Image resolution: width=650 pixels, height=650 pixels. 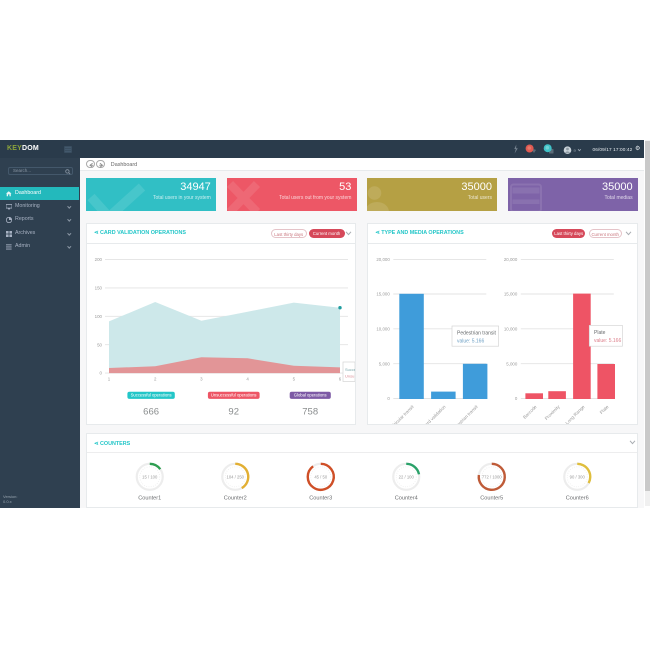 What do you see at coordinates (407, 477) in the screenshot?
I see `svg-text: 22 / 100` at bounding box center [407, 477].